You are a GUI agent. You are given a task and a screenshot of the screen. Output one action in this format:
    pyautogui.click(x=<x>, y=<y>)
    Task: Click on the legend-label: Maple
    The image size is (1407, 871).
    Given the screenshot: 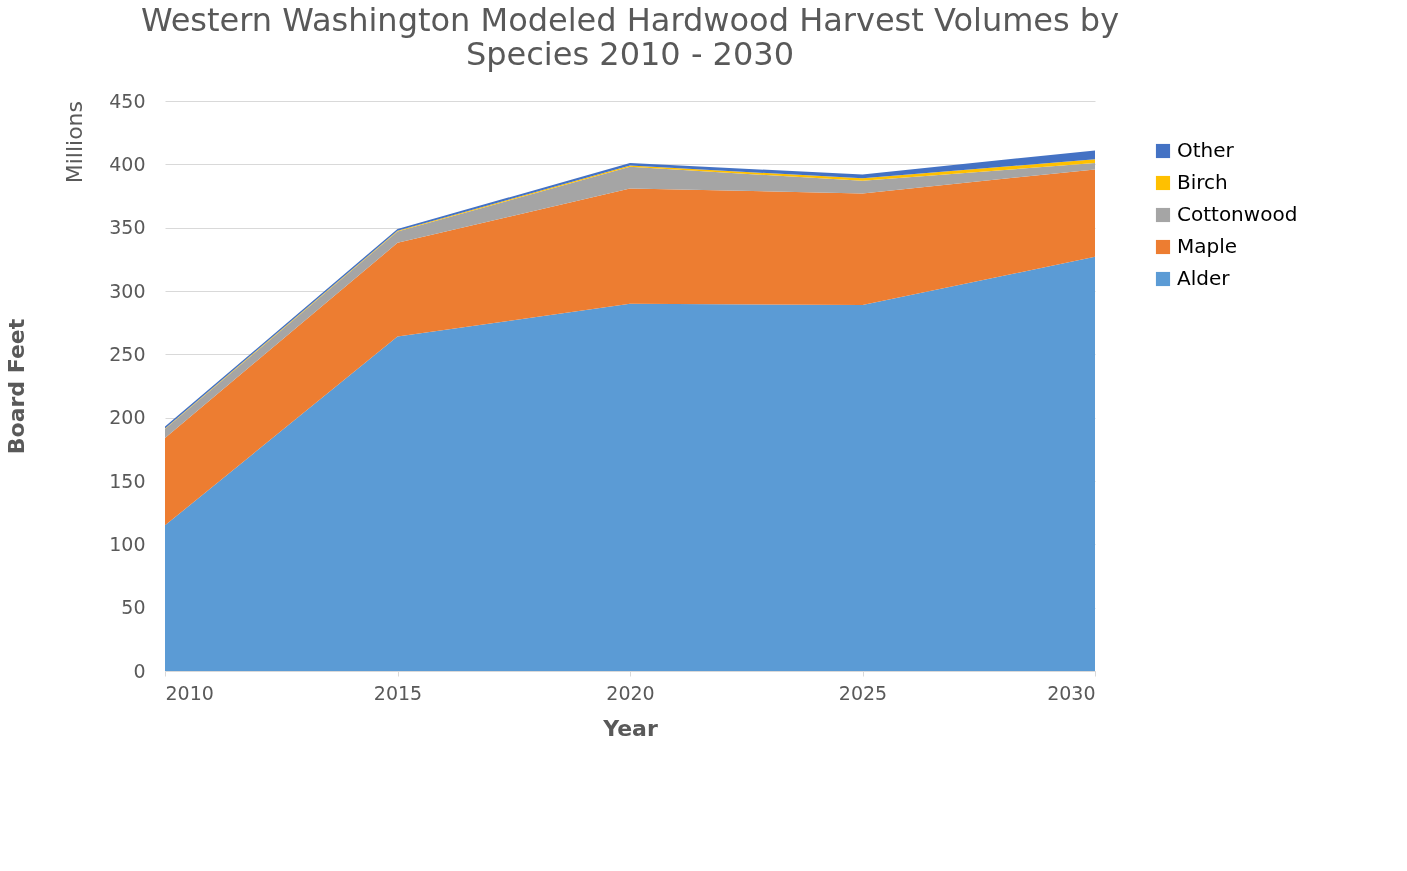 What is the action you would take?
    pyautogui.click(x=1207, y=246)
    